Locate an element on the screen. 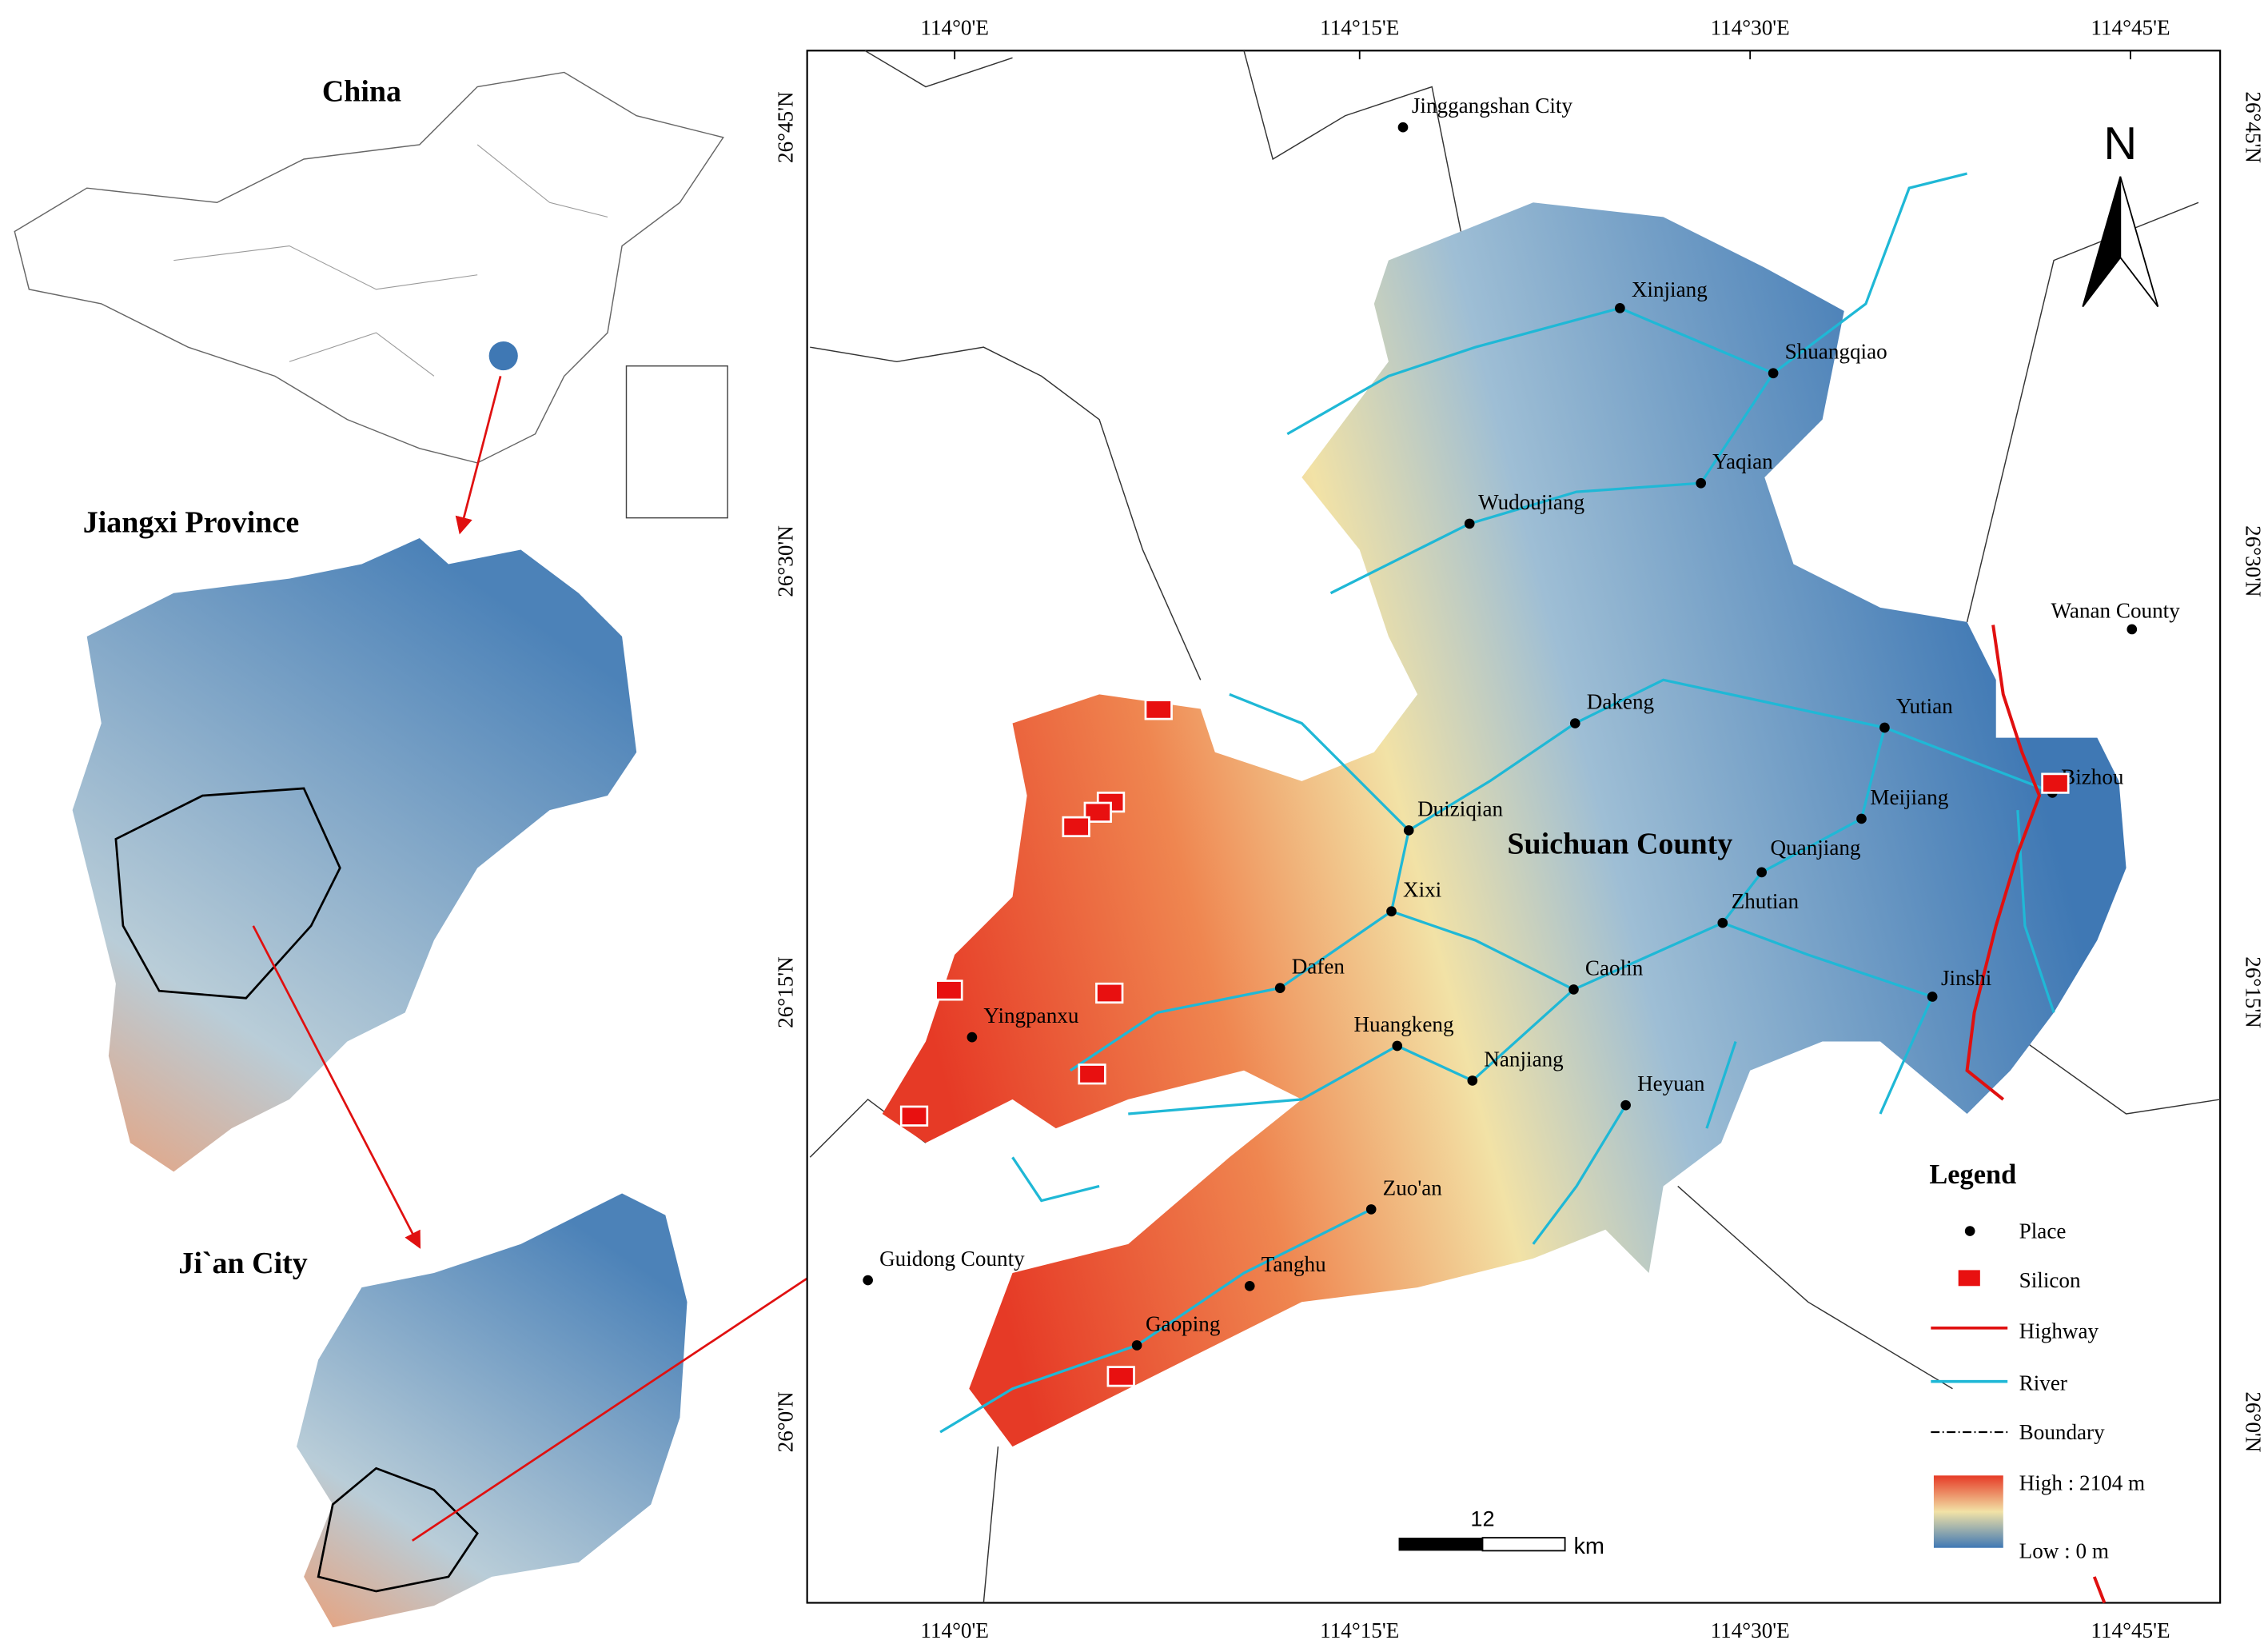 This screenshot has width=2268, height=1652. north-arrow is located at coordinates (2139, 242).